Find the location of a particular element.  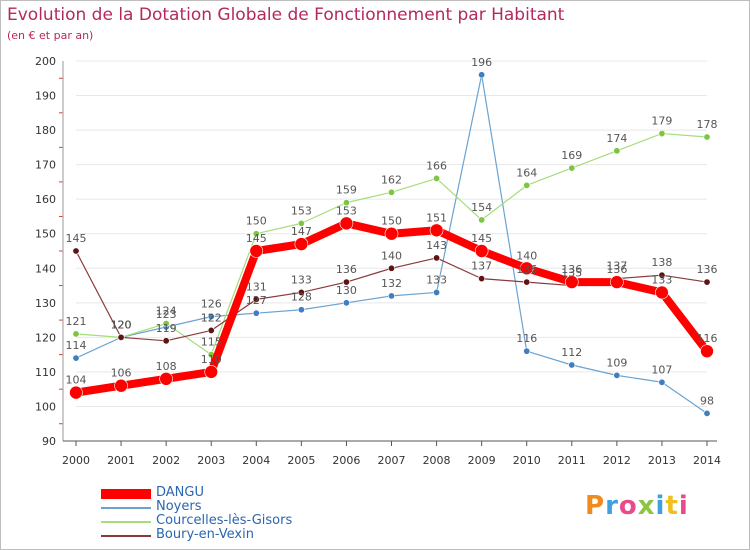

data-label: 137 is located at coordinates (616, 266).